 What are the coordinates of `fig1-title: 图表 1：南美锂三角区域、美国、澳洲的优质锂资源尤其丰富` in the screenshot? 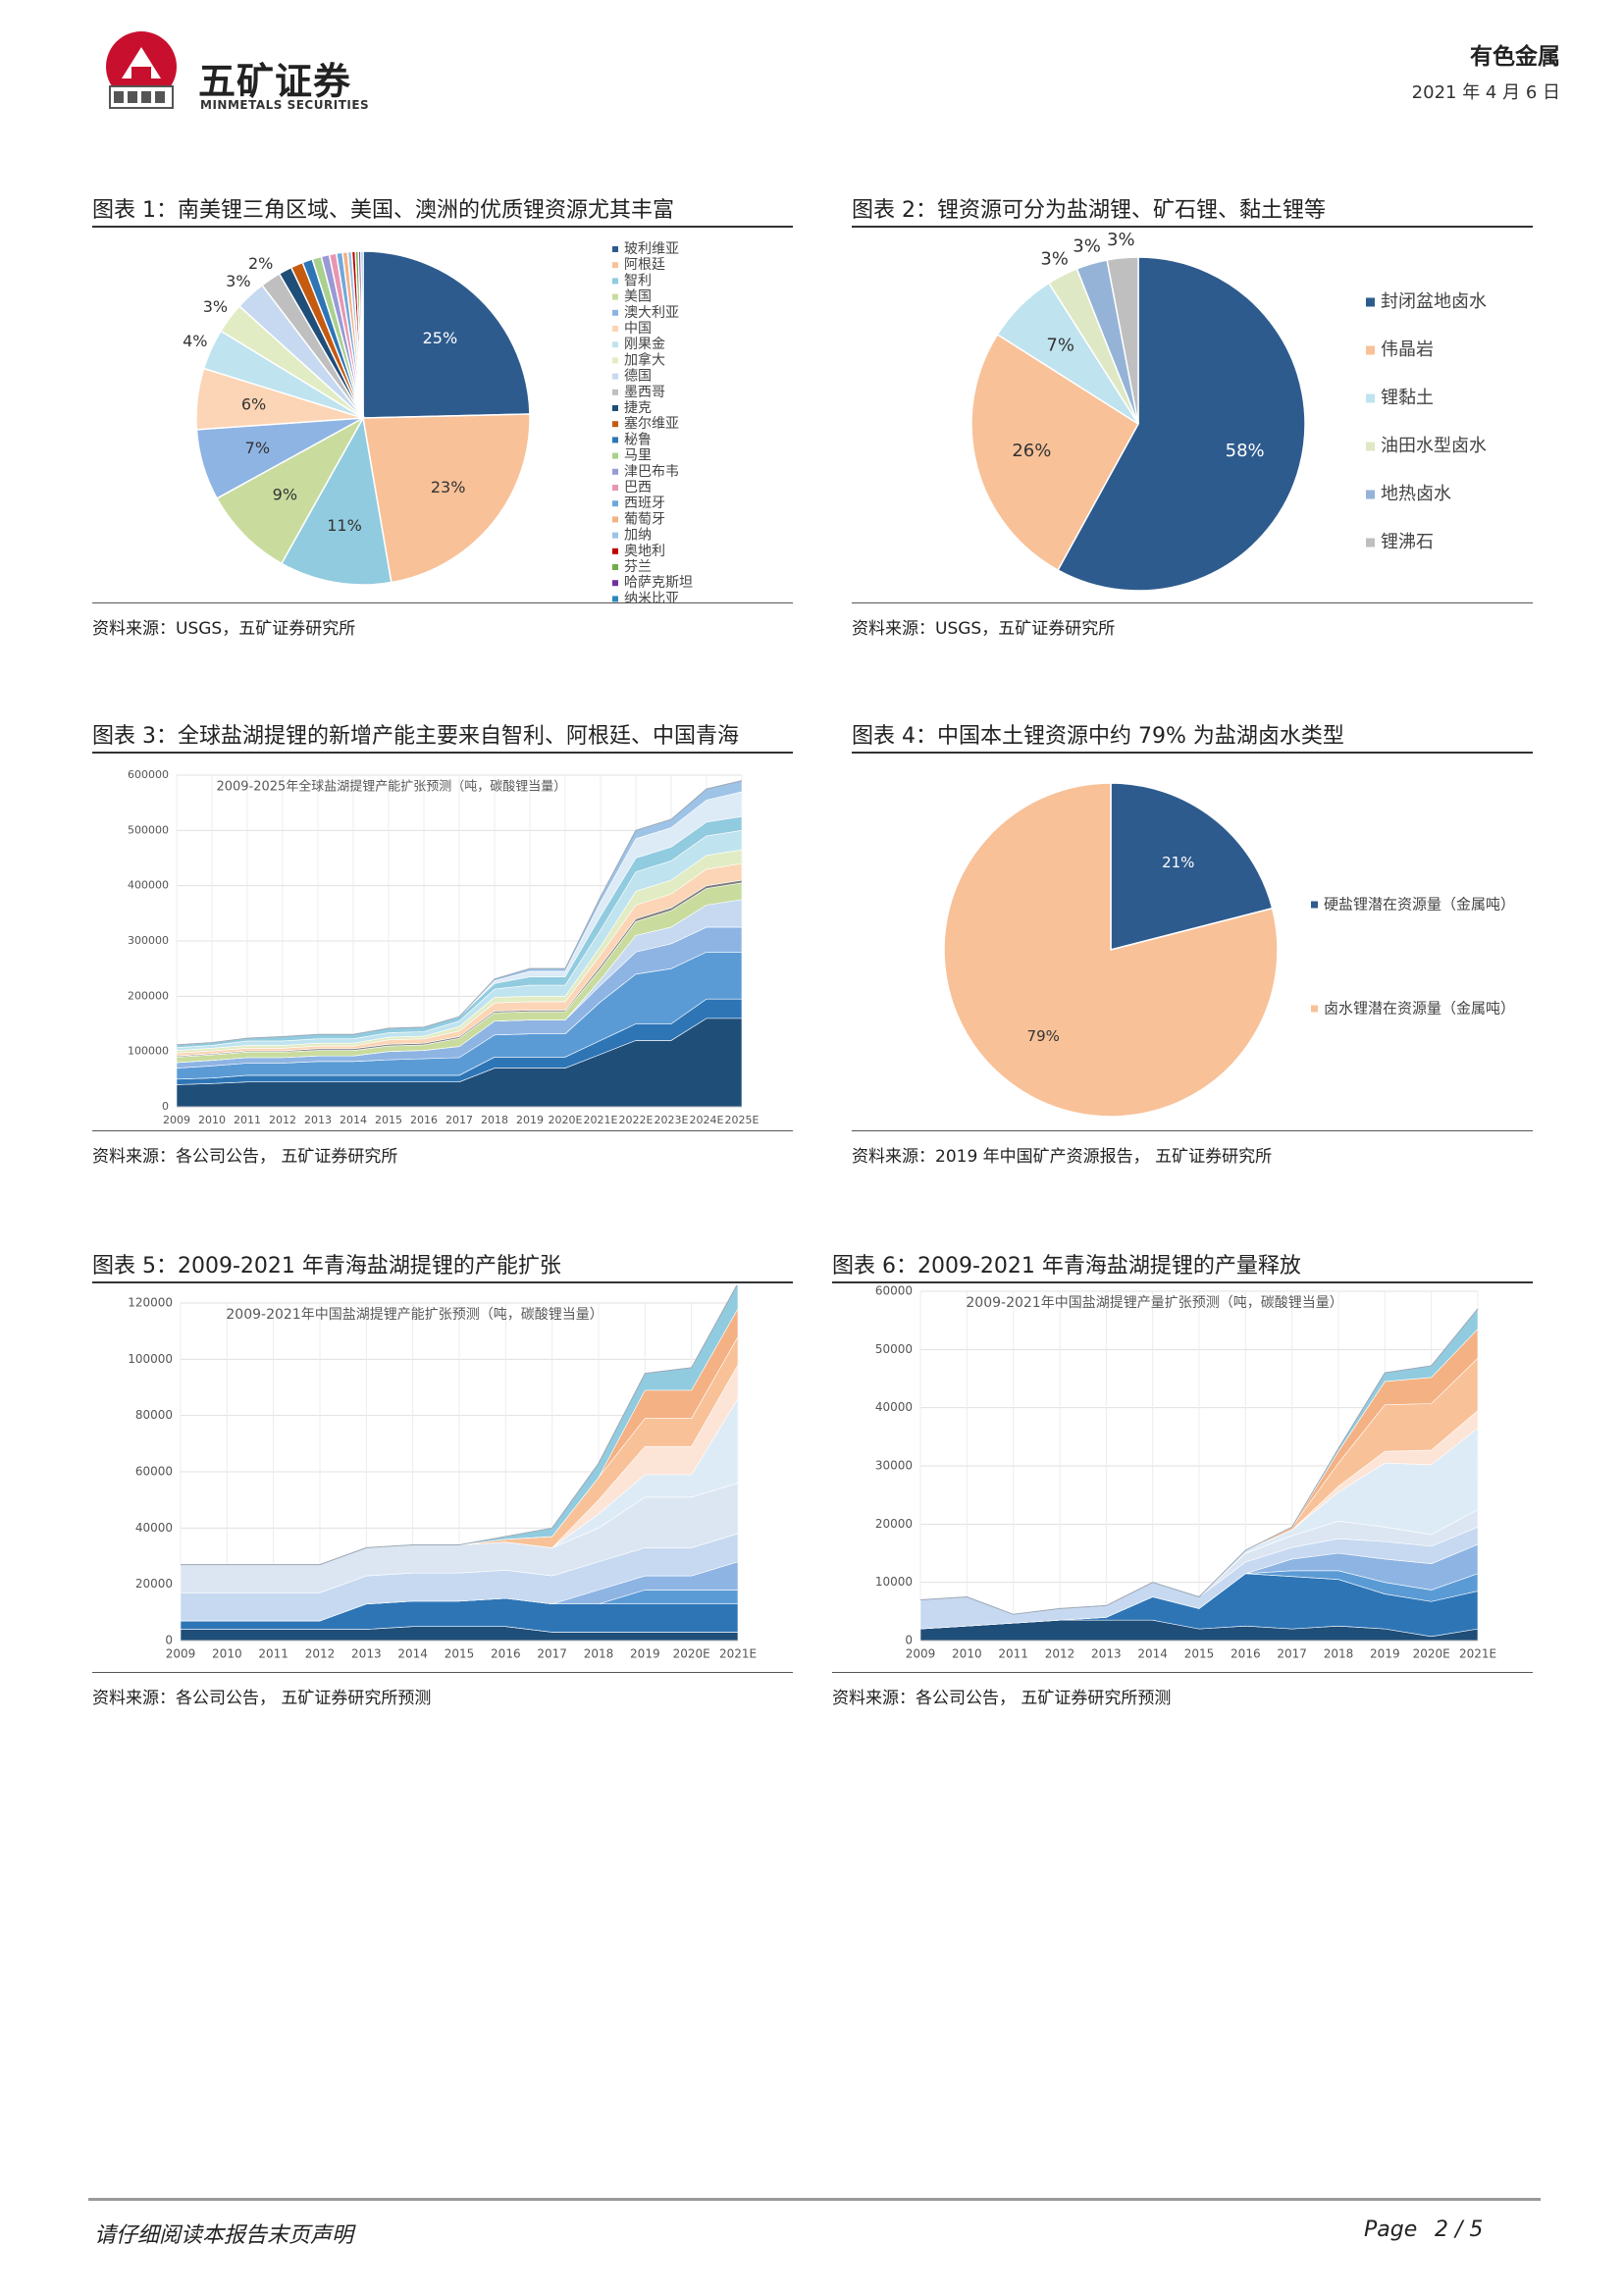 It's located at (383, 210).